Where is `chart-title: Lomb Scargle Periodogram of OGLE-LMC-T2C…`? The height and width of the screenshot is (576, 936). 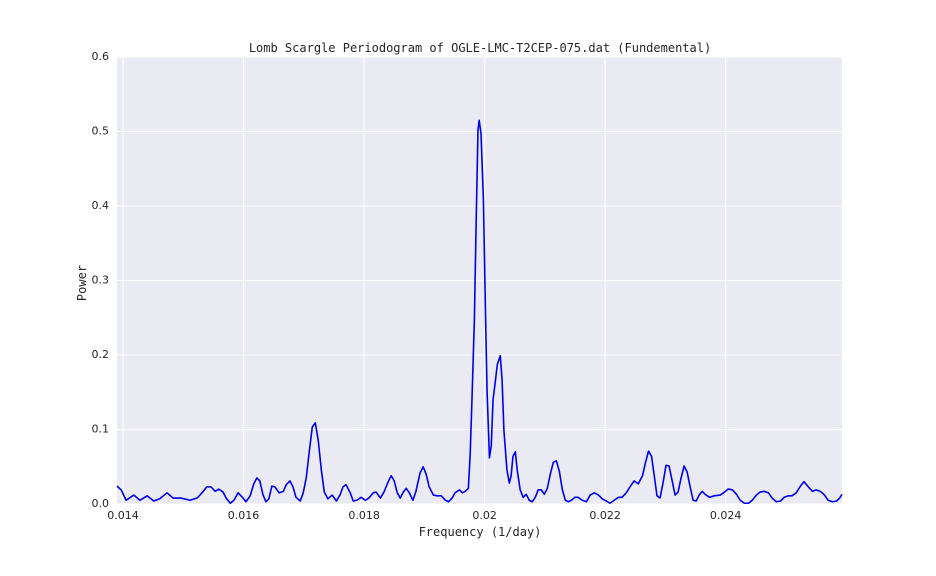 chart-title: Lomb Scargle Periodogram of OGLE-LMC-T2C… is located at coordinates (480, 48).